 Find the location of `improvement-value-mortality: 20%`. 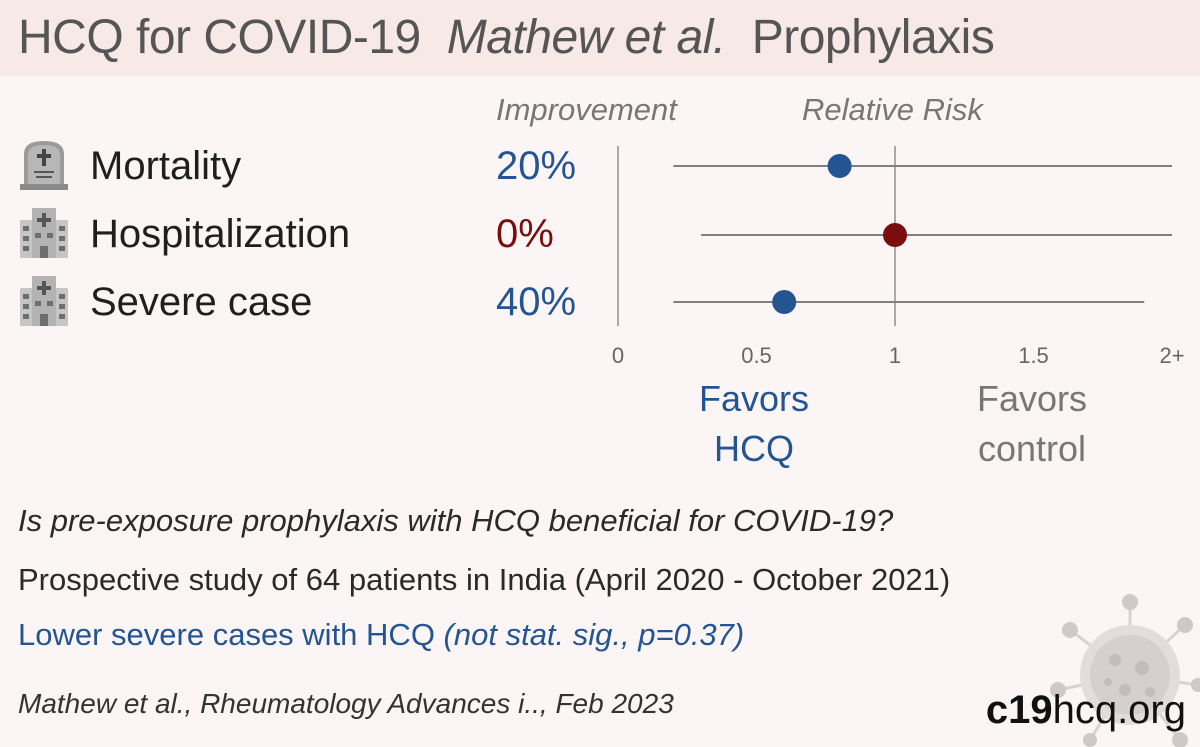

improvement-value-mortality: 20% is located at coordinates (536, 166).